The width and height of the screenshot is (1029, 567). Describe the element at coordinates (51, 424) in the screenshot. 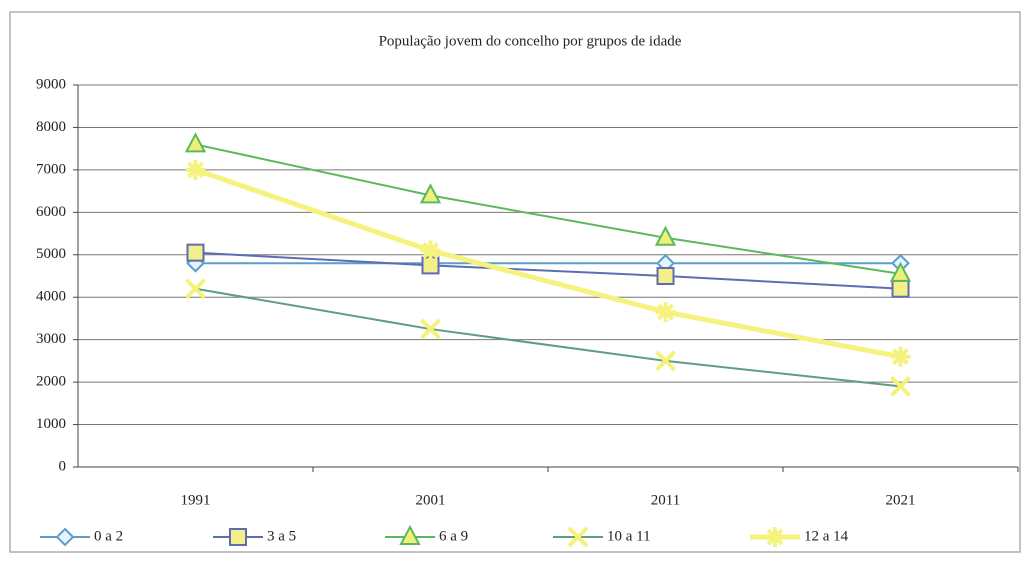

I see `y-tick-label: 1000` at that location.